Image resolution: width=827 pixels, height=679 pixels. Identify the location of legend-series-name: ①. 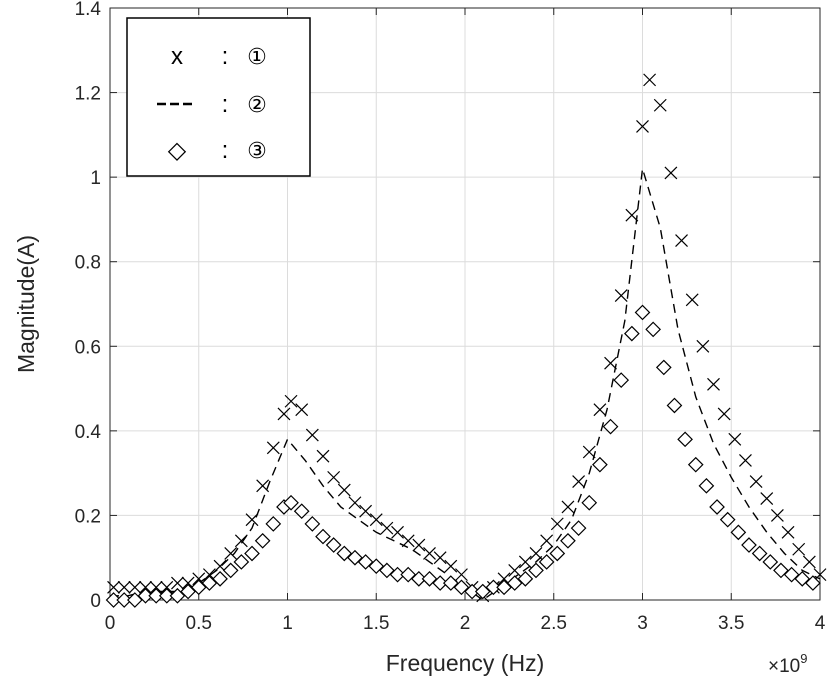
(257, 57).